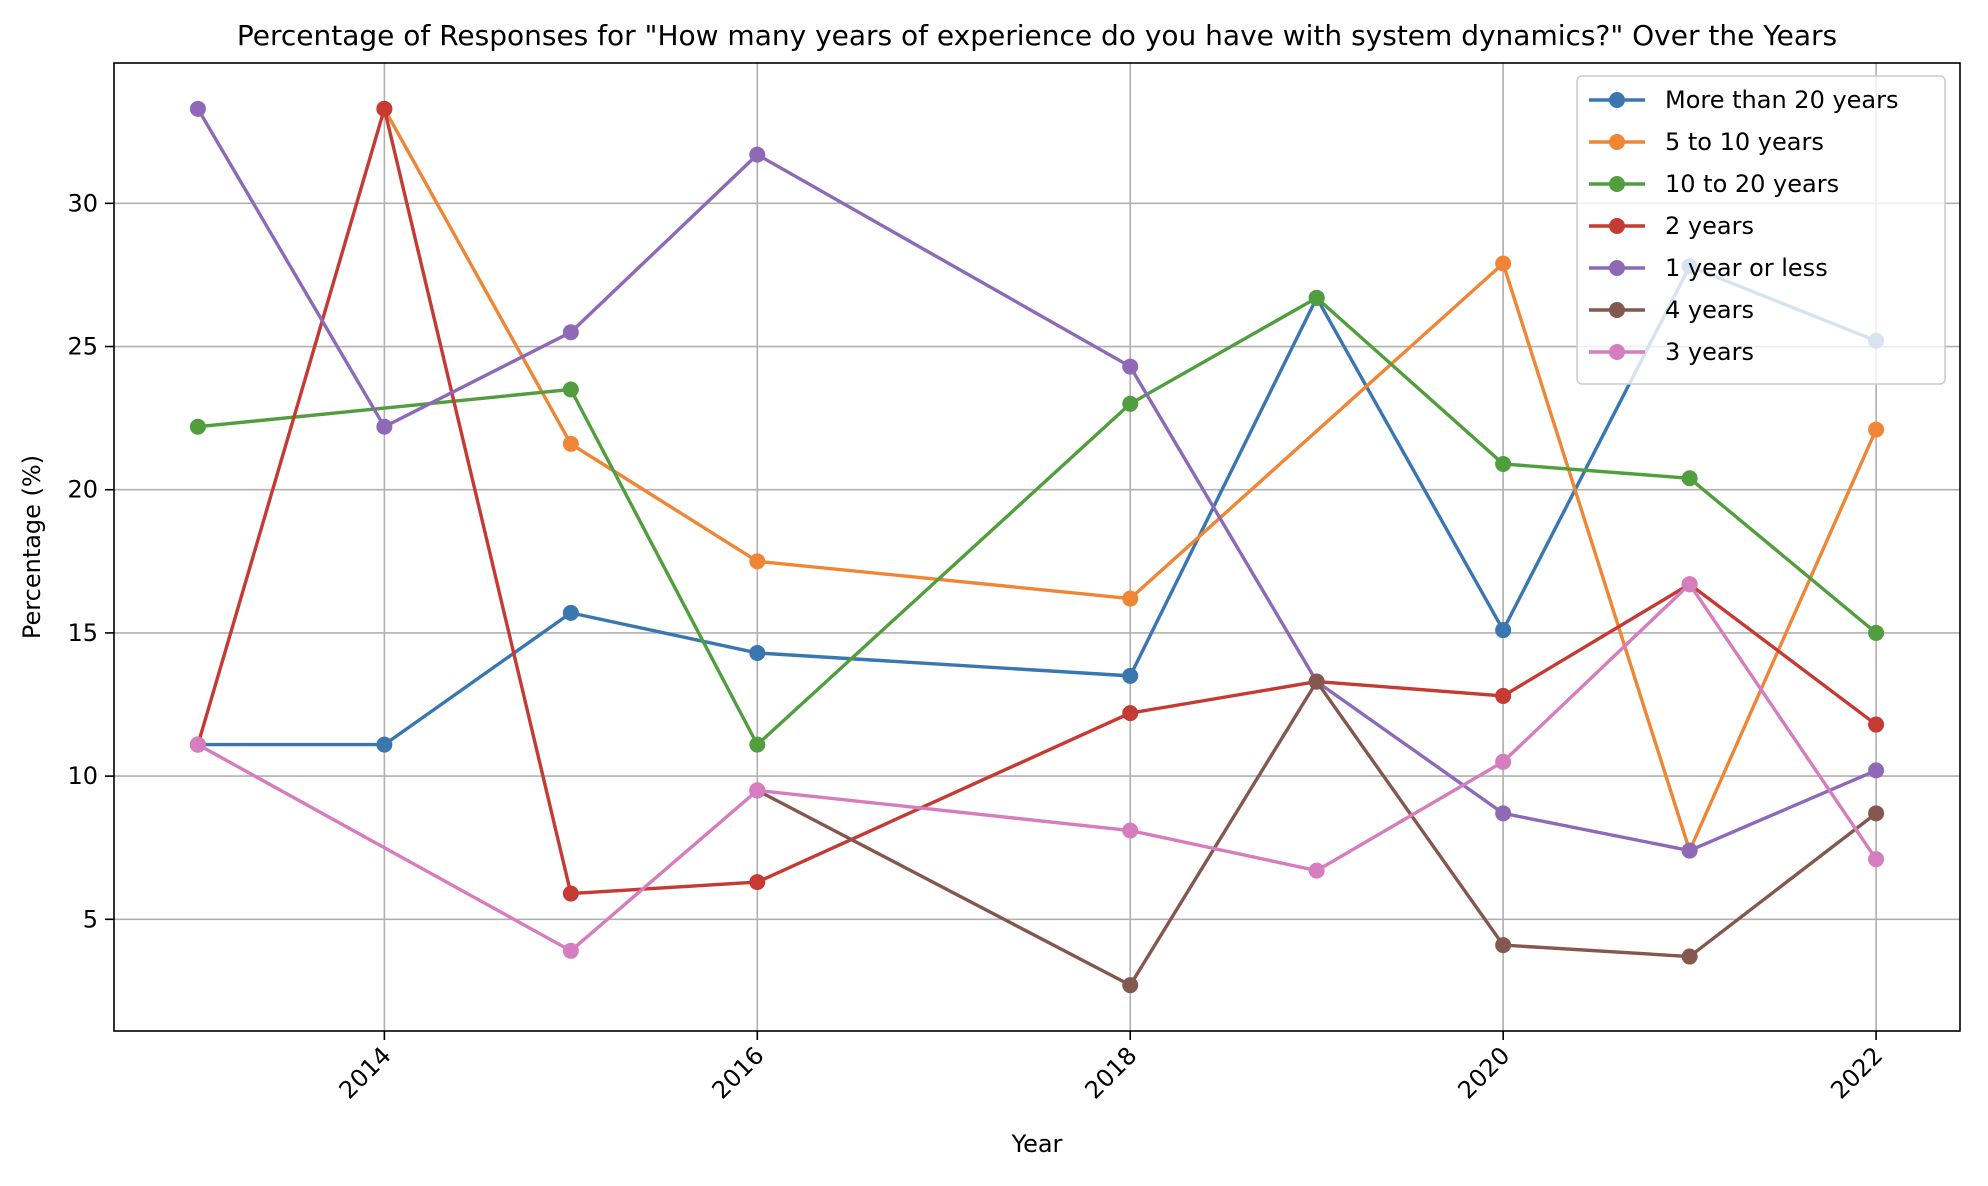  Describe the element at coordinates (90, 919) in the screenshot. I see `y-tick-label: 5` at that location.